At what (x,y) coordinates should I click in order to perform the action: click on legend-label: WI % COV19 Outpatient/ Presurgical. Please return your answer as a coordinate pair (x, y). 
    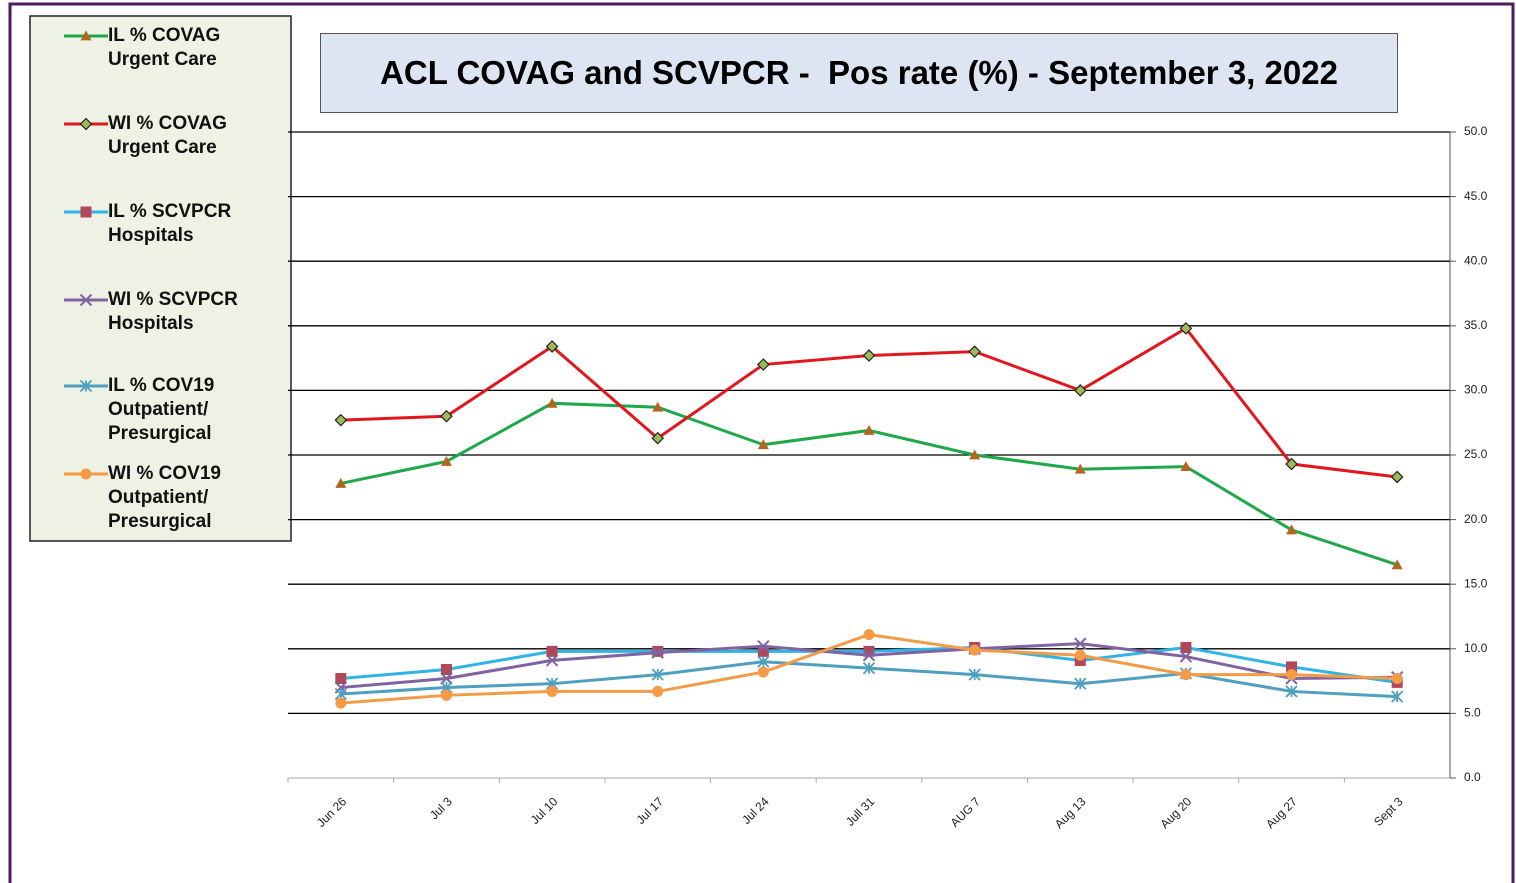
    Looking at the image, I should click on (164, 497).